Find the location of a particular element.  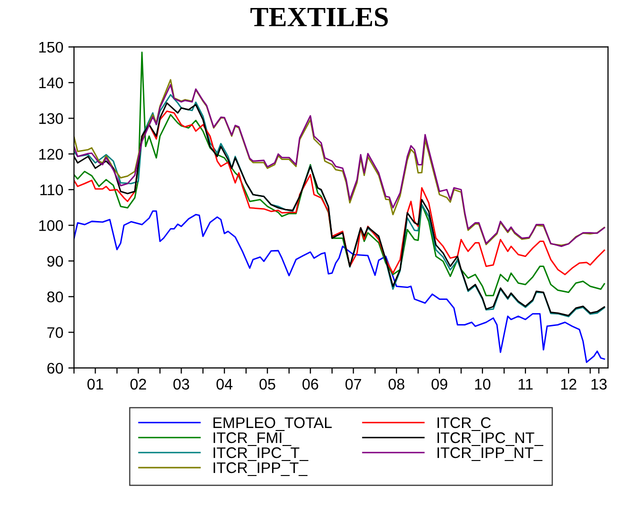

y-tick-label: 70 is located at coordinates (55, 332).